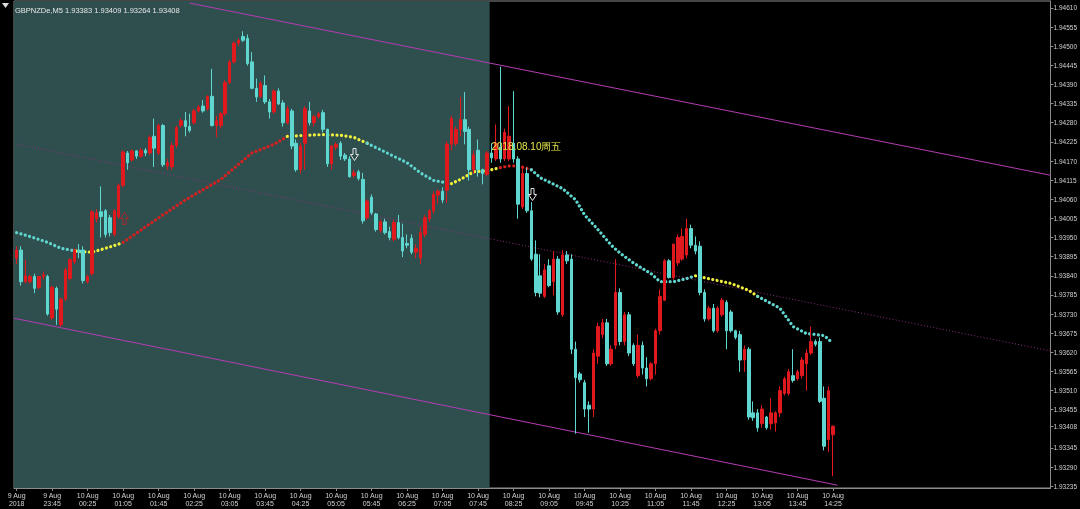 This screenshot has height=509, width=1080. What do you see at coordinates (205, 189) in the screenshot?
I see `line-series` at bounding box center [205, 189].